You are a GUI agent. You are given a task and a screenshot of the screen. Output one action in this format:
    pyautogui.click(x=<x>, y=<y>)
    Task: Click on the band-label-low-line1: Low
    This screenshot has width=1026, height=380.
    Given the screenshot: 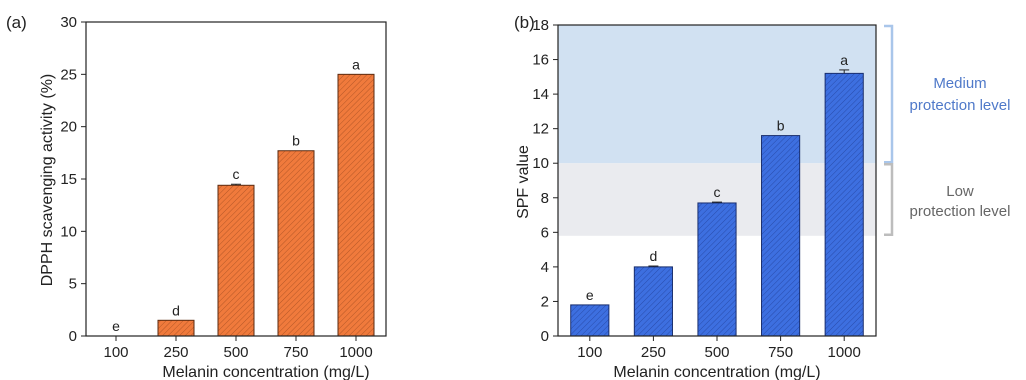 What is the action you would take?
    pyautogui.click(x=960, y=191)
    